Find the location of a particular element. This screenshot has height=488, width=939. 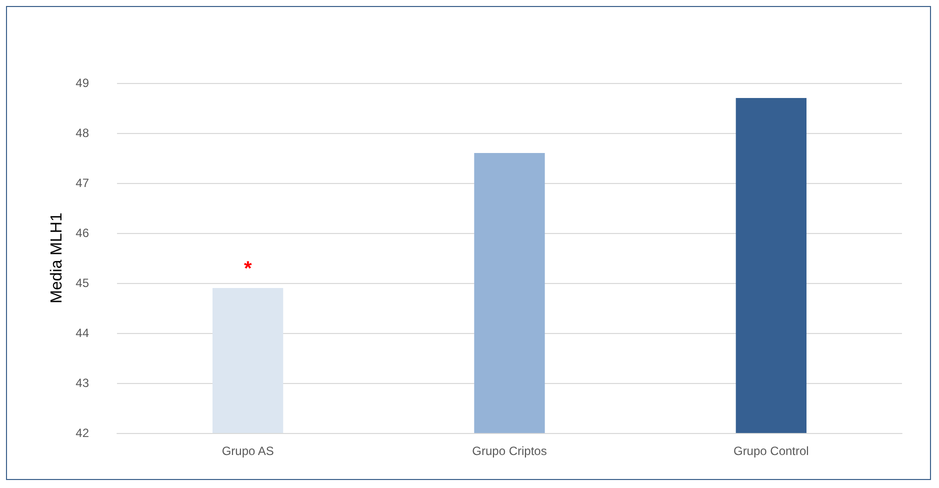

y-tick-label: 49 is located at coordinates (83, 83).